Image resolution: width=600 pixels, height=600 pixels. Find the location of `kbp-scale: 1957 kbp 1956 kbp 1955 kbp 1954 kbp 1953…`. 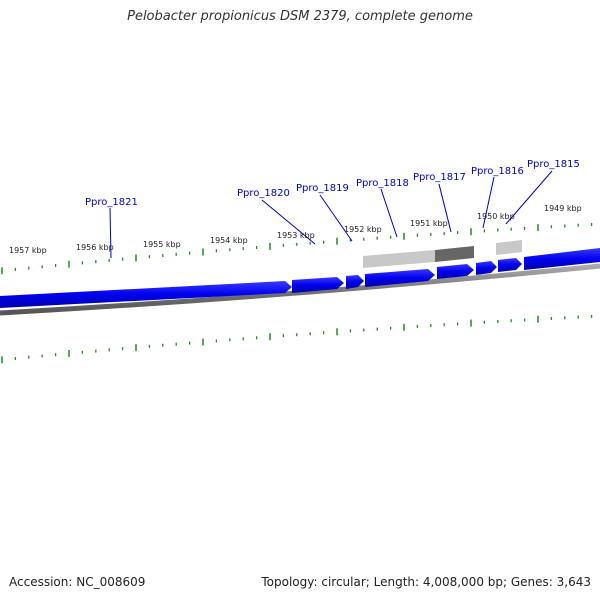

kbp-scale: 1957 kbp 1956 kbp 1955 kbp 1954 kbp 1953… is located at coordinates (295, 229).